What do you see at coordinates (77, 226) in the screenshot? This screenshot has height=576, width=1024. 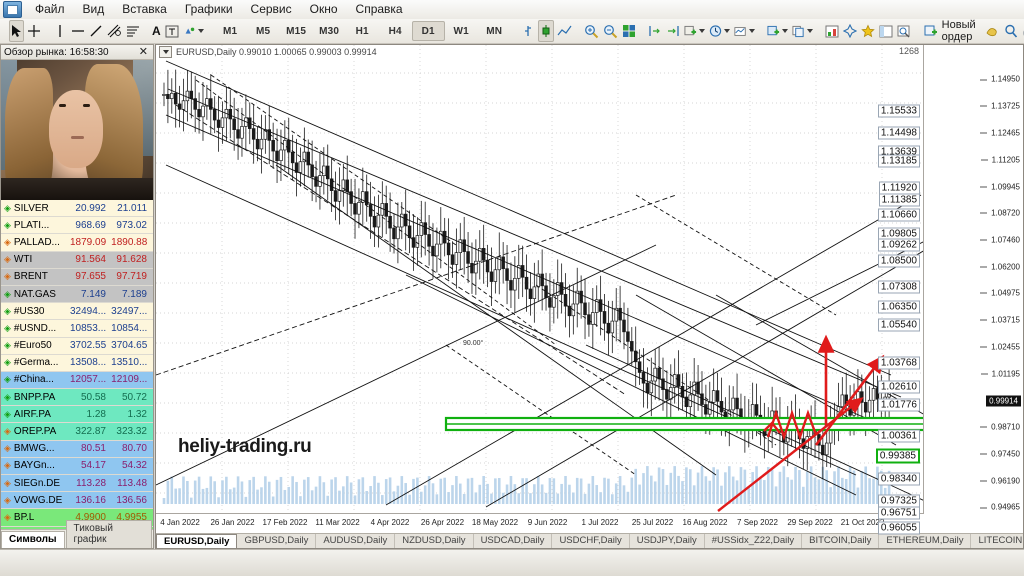 I see `market-watch-row: ◈ PLATI... 968.69 973.02` at bounding box center [77, 226].